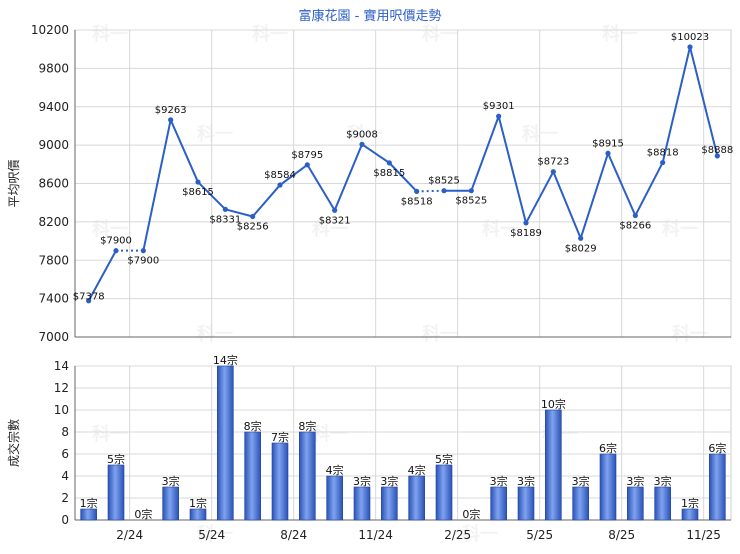 This screenshot has width=740, height=554. I want to click on bar-data-label: 10宗, so click(553, 404).